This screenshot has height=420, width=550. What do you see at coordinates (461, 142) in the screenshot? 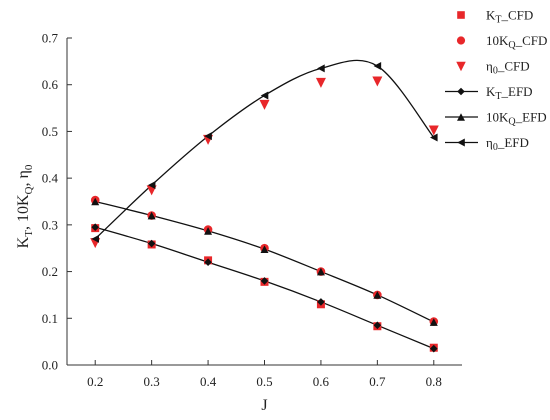
I see `legend-marker-0-efd` at bounding box center [461, 142].